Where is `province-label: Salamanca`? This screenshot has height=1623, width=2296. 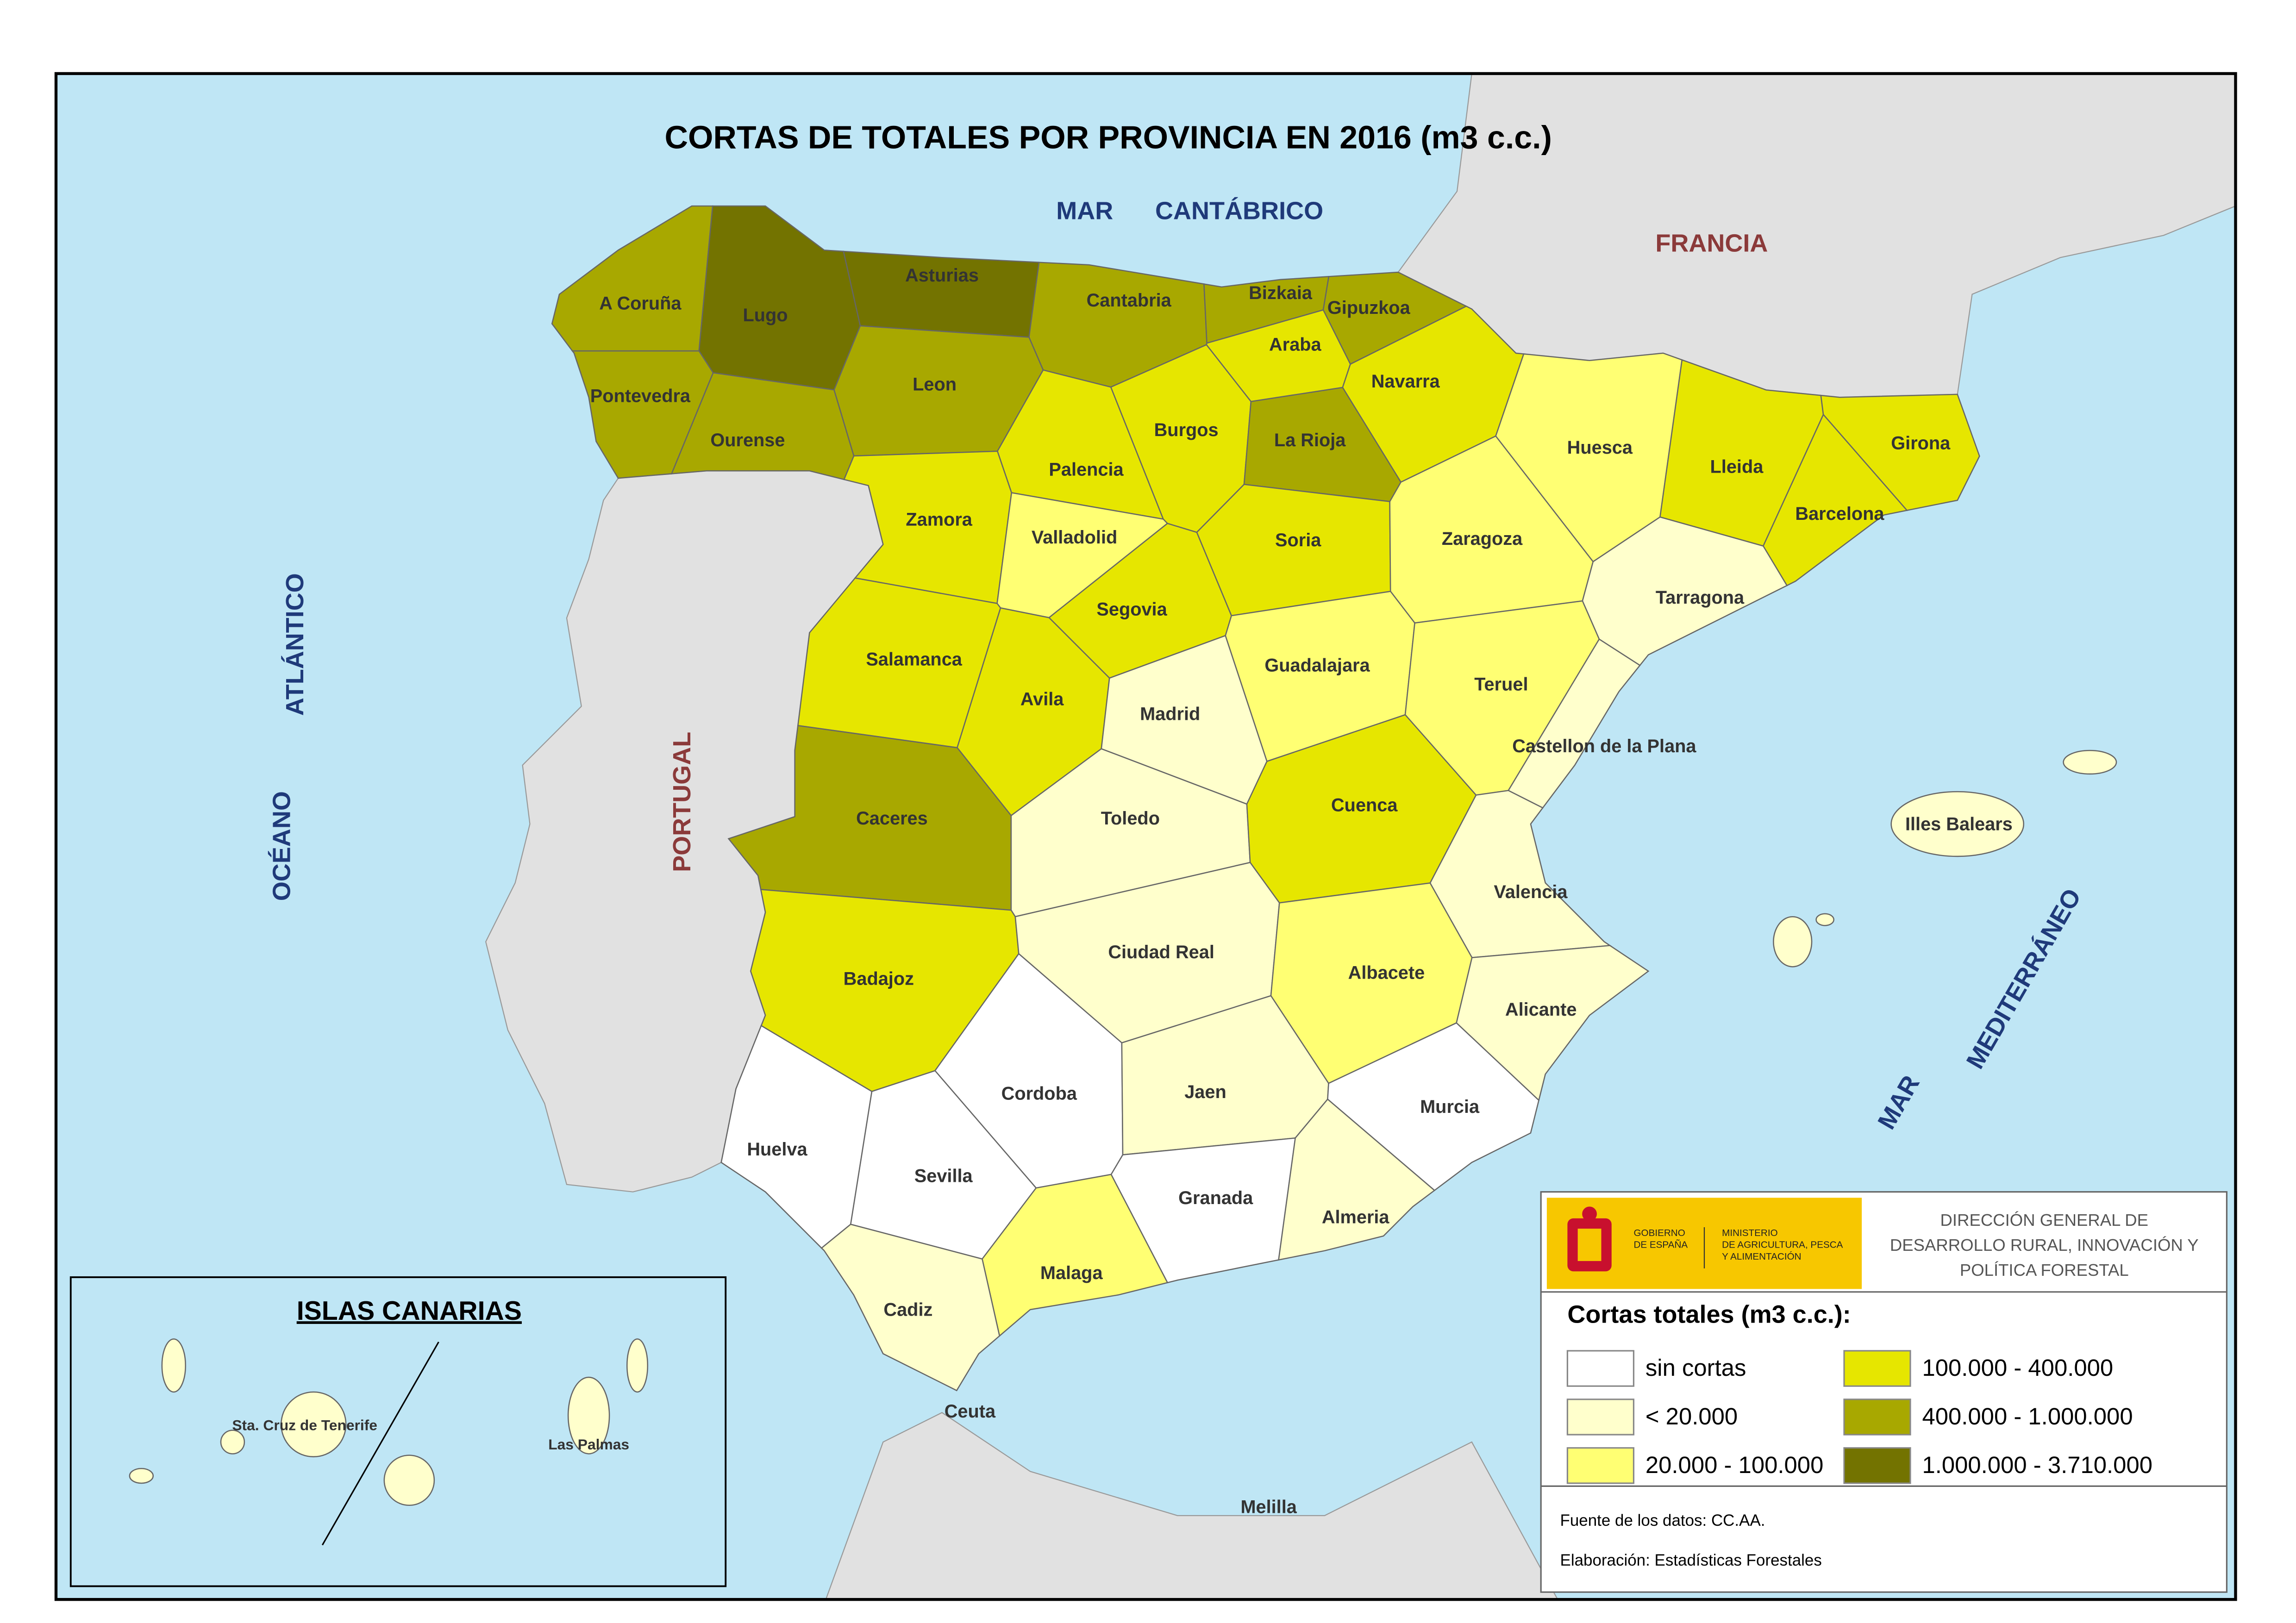
province-label: Salamanca is located at coordinates (914, 659).